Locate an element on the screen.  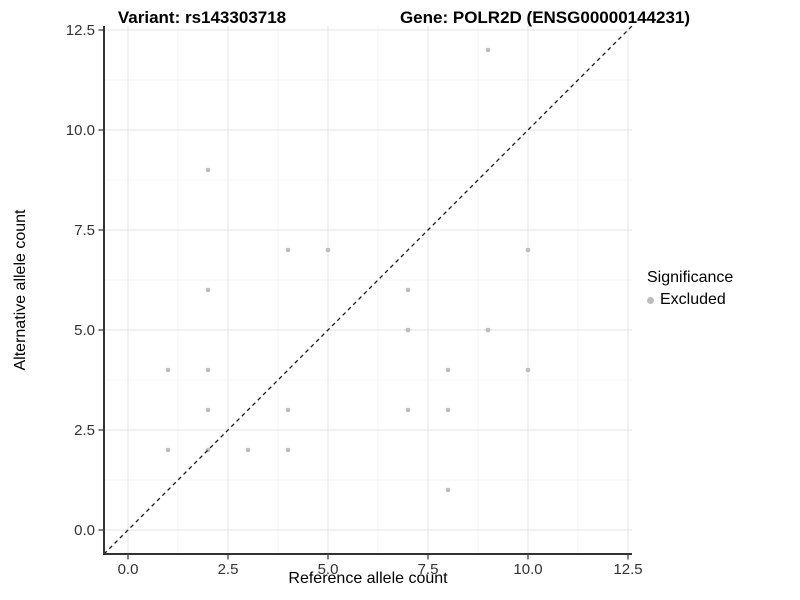
y-tick-label: 12.5 is located at coordinates (80, 30).